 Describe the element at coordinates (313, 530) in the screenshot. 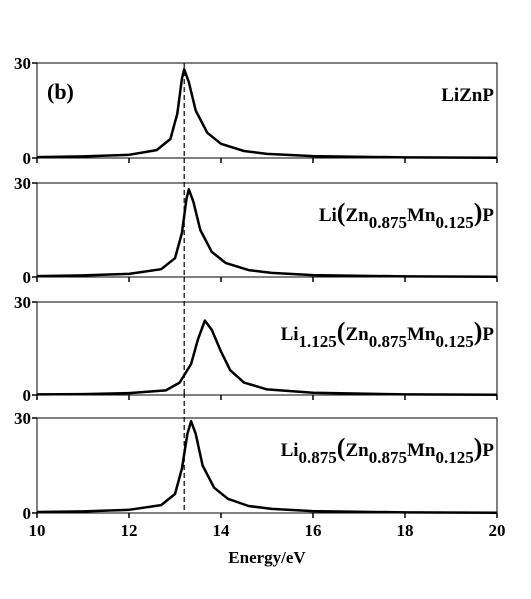

I see `x-tick-label: 16` at that location.